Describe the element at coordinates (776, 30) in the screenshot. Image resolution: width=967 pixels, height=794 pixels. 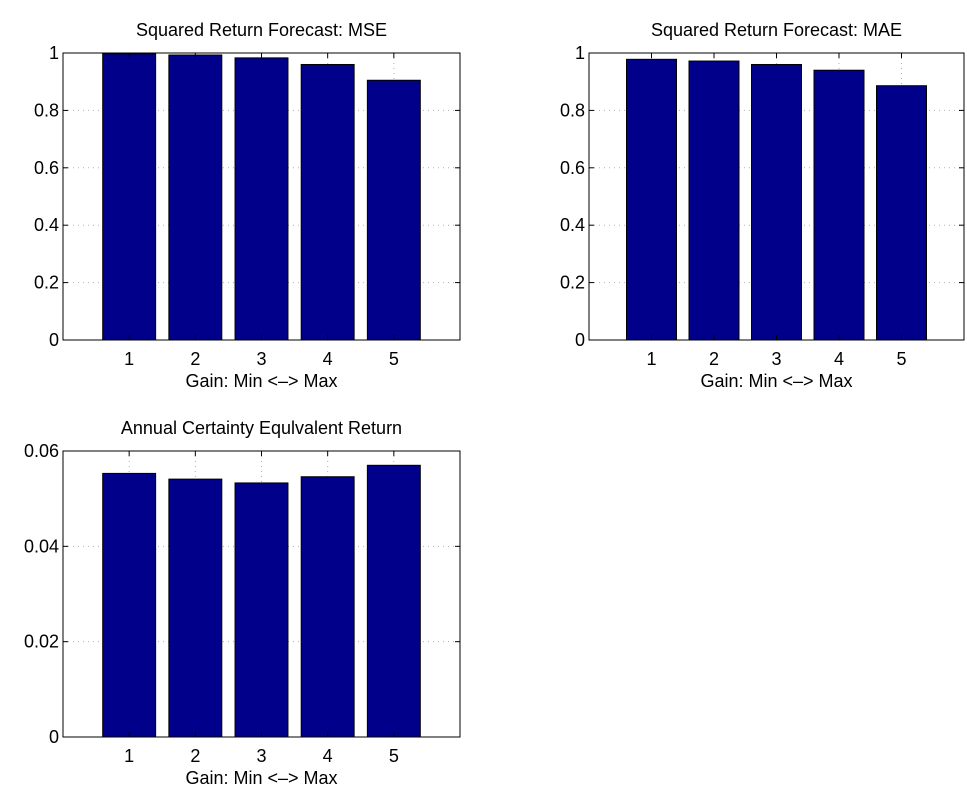
I see `chart-title: Squared Return Forecast: MAE` at that location.